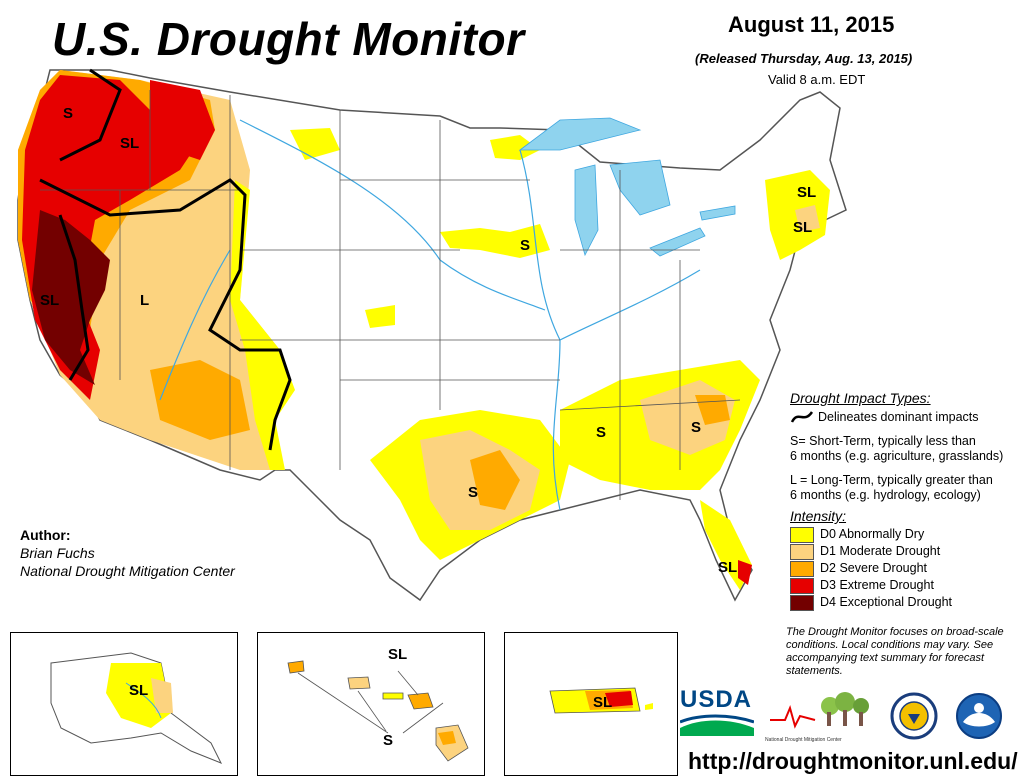 The image size is (1024, 784). What do you see at coordinates (883, 441) in the screenshot?
I see `short-term-line1: S= Short-Term, typically less than` at bounding box center [883, 441].